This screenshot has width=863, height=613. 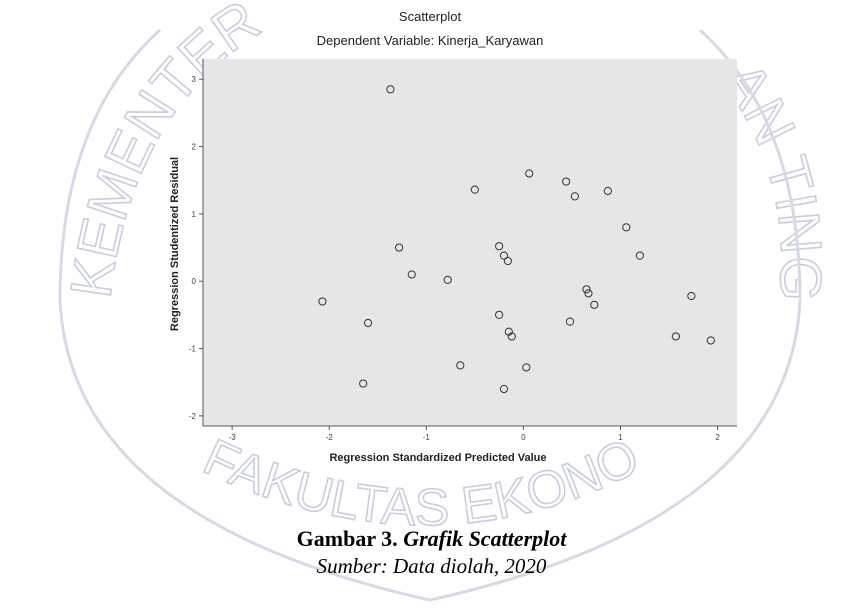 What do you see at coordinates (437, 458) in the screenshot?
I see `x-axis-label: Regression Standardized Predicted Value` at bounding box center [437, 458].